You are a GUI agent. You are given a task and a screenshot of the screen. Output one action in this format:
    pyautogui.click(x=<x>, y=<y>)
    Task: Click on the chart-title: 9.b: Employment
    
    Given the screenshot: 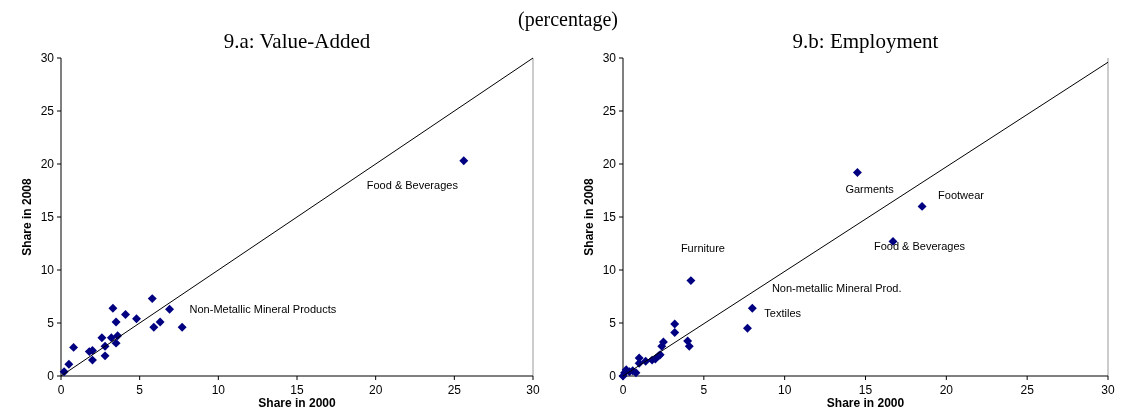 What is the action you would take?
    pyautogui.click(x=865, y=41)
    